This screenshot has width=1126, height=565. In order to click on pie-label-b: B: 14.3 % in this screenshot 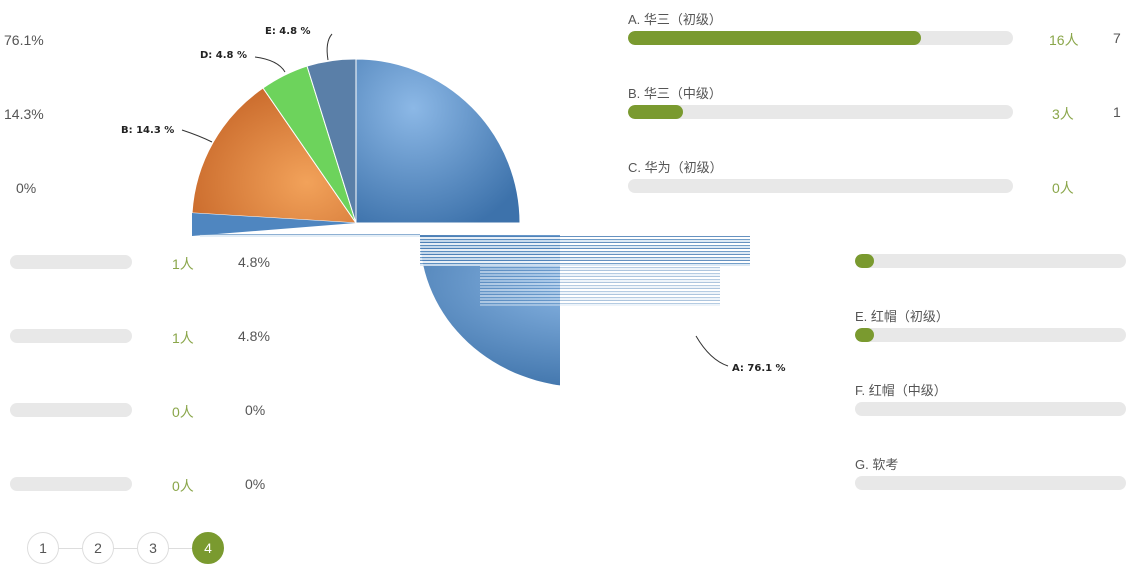, I will do `click(147, 130)`.